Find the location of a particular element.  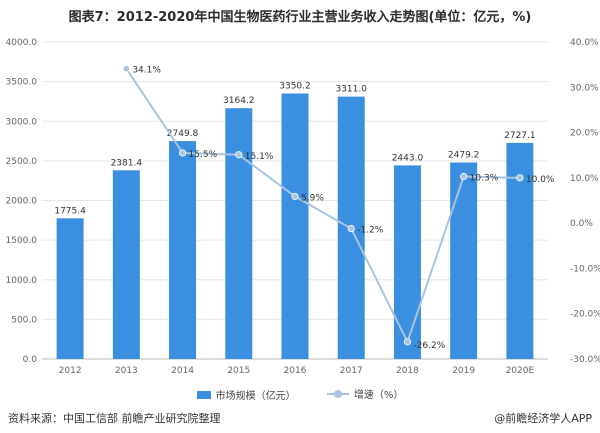

y-right-tick-label: -30.0% is located at coordinates (585, 360).